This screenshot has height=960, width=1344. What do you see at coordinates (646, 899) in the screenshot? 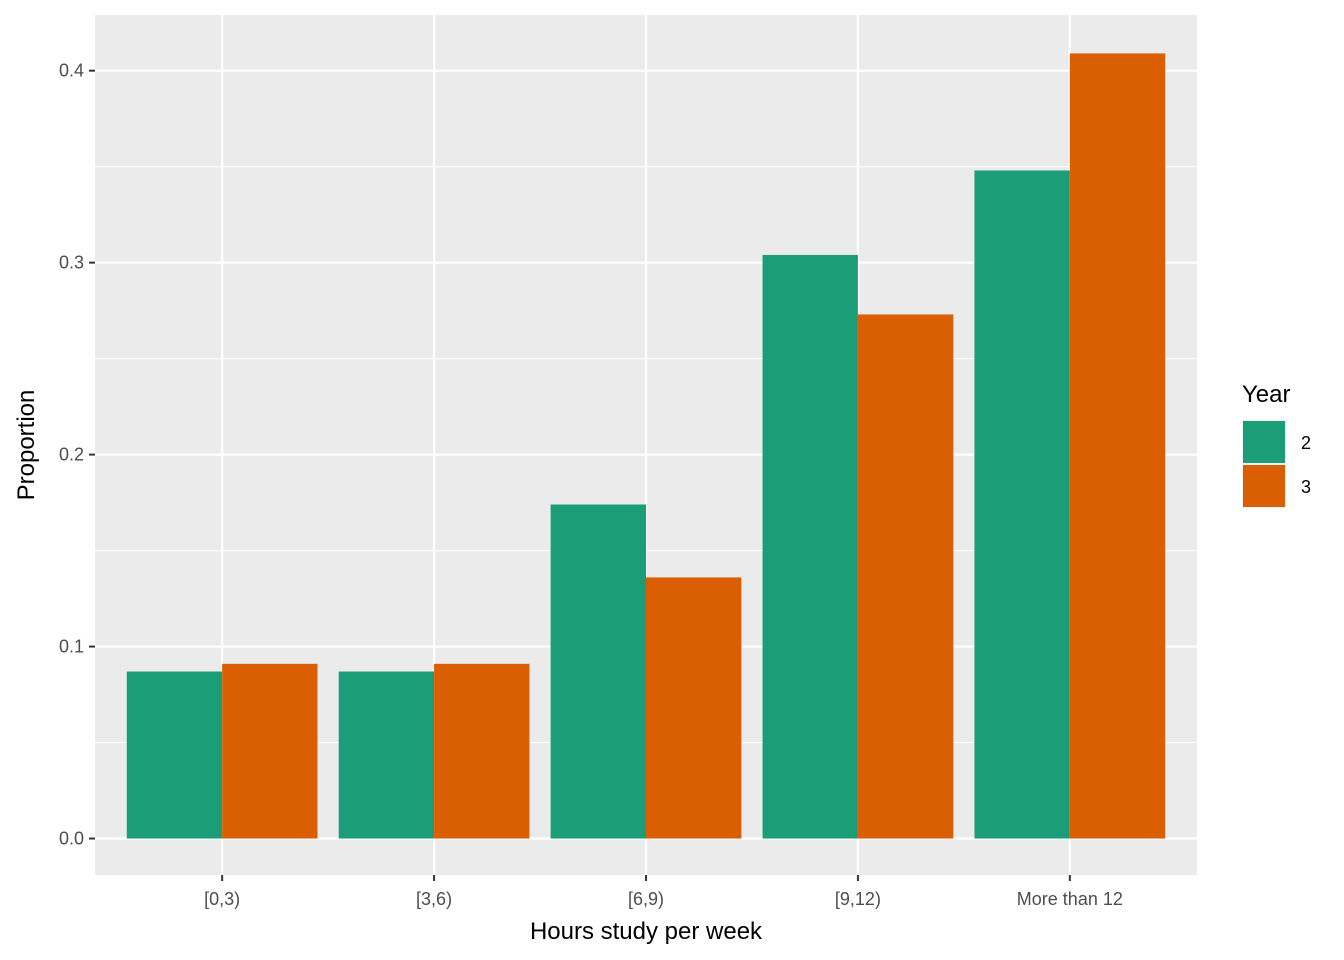
I see `x-tick-label: [6,9)` at bounding box center [646, 899].